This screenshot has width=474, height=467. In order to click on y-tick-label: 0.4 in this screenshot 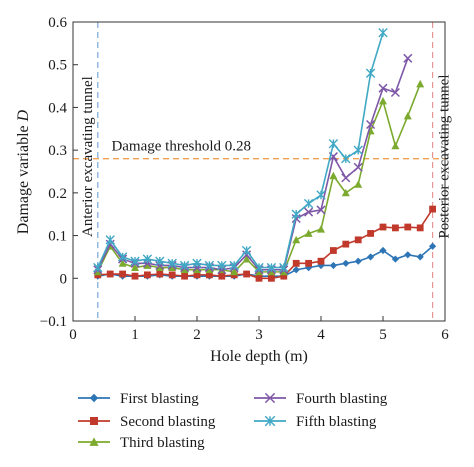, I will do `click(57, 108)`.